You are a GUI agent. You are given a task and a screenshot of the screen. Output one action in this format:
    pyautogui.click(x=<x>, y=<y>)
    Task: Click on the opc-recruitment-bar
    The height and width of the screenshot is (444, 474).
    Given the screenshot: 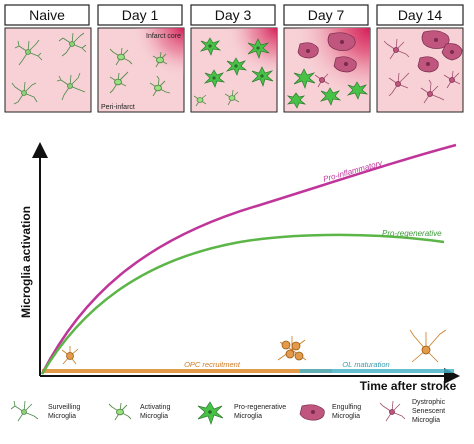 What is the action you would take?
    pyautogui.click(x=187, y=371)
    